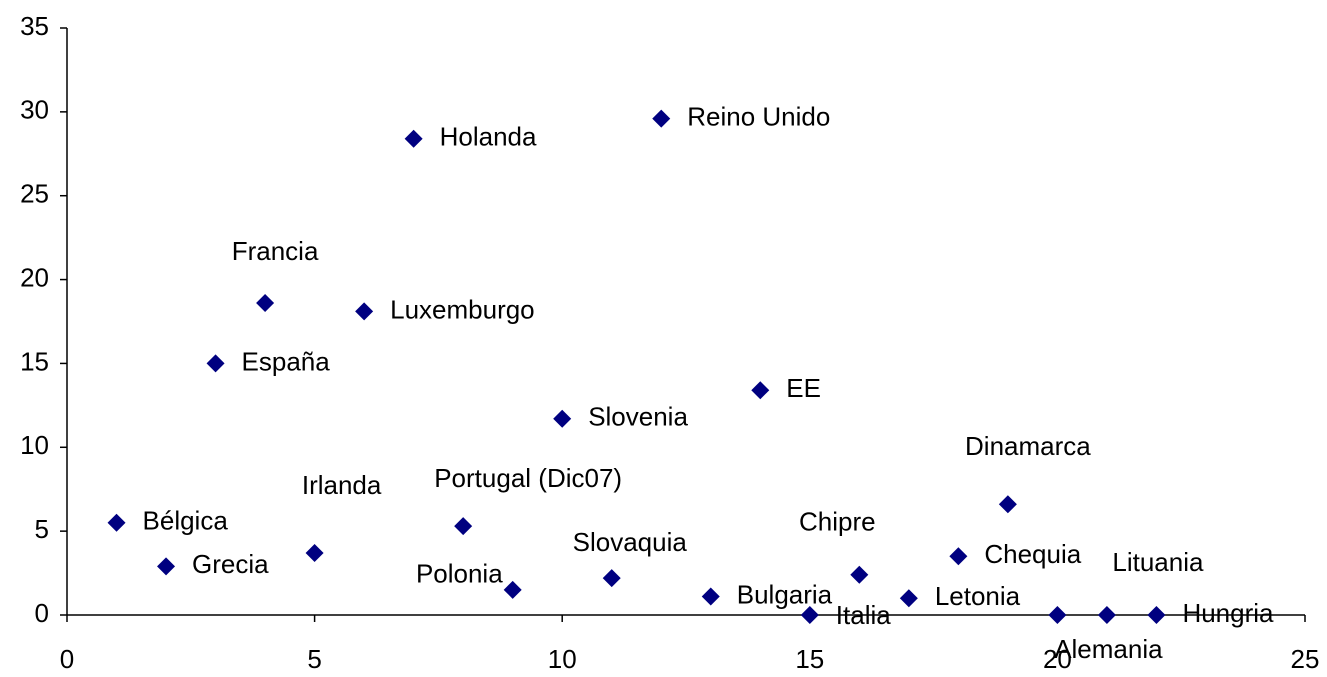 This screenshot has height=677, width=1327. What do you see at coordinates (488, 137) in the screenshot?
I see `point-label: Holanda` at bounding box center [488, 137].